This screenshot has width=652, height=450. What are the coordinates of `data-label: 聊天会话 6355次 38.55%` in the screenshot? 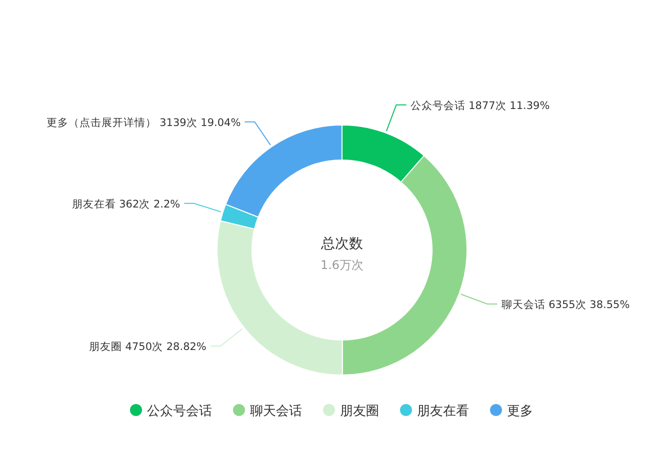 It's located at (565, 305).